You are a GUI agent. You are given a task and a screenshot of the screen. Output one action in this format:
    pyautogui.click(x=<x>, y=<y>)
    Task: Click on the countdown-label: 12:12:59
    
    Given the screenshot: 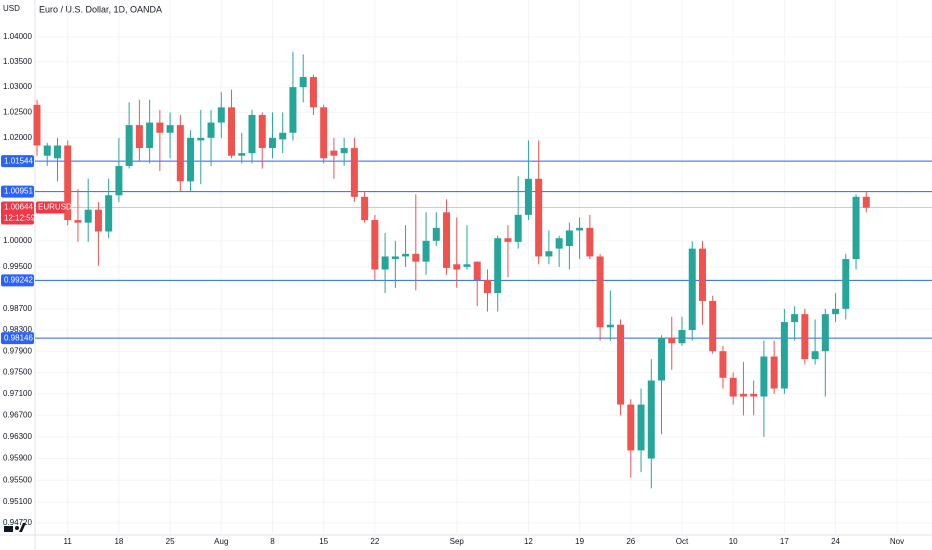 What is the action you would take?
    pyautogui.click(x=20, y=218)
    